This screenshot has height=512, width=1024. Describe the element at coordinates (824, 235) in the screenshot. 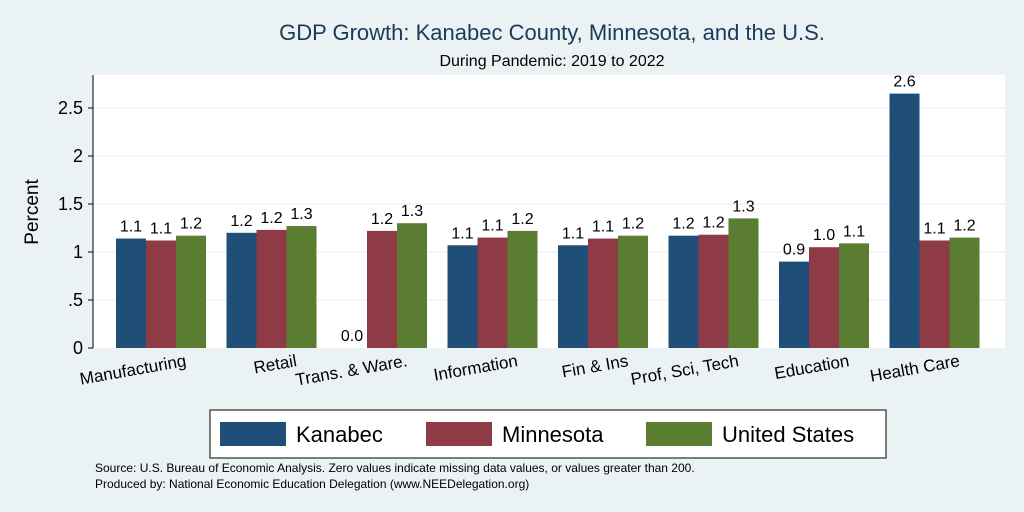

I see `bar-value-label: 1.0` at that location.